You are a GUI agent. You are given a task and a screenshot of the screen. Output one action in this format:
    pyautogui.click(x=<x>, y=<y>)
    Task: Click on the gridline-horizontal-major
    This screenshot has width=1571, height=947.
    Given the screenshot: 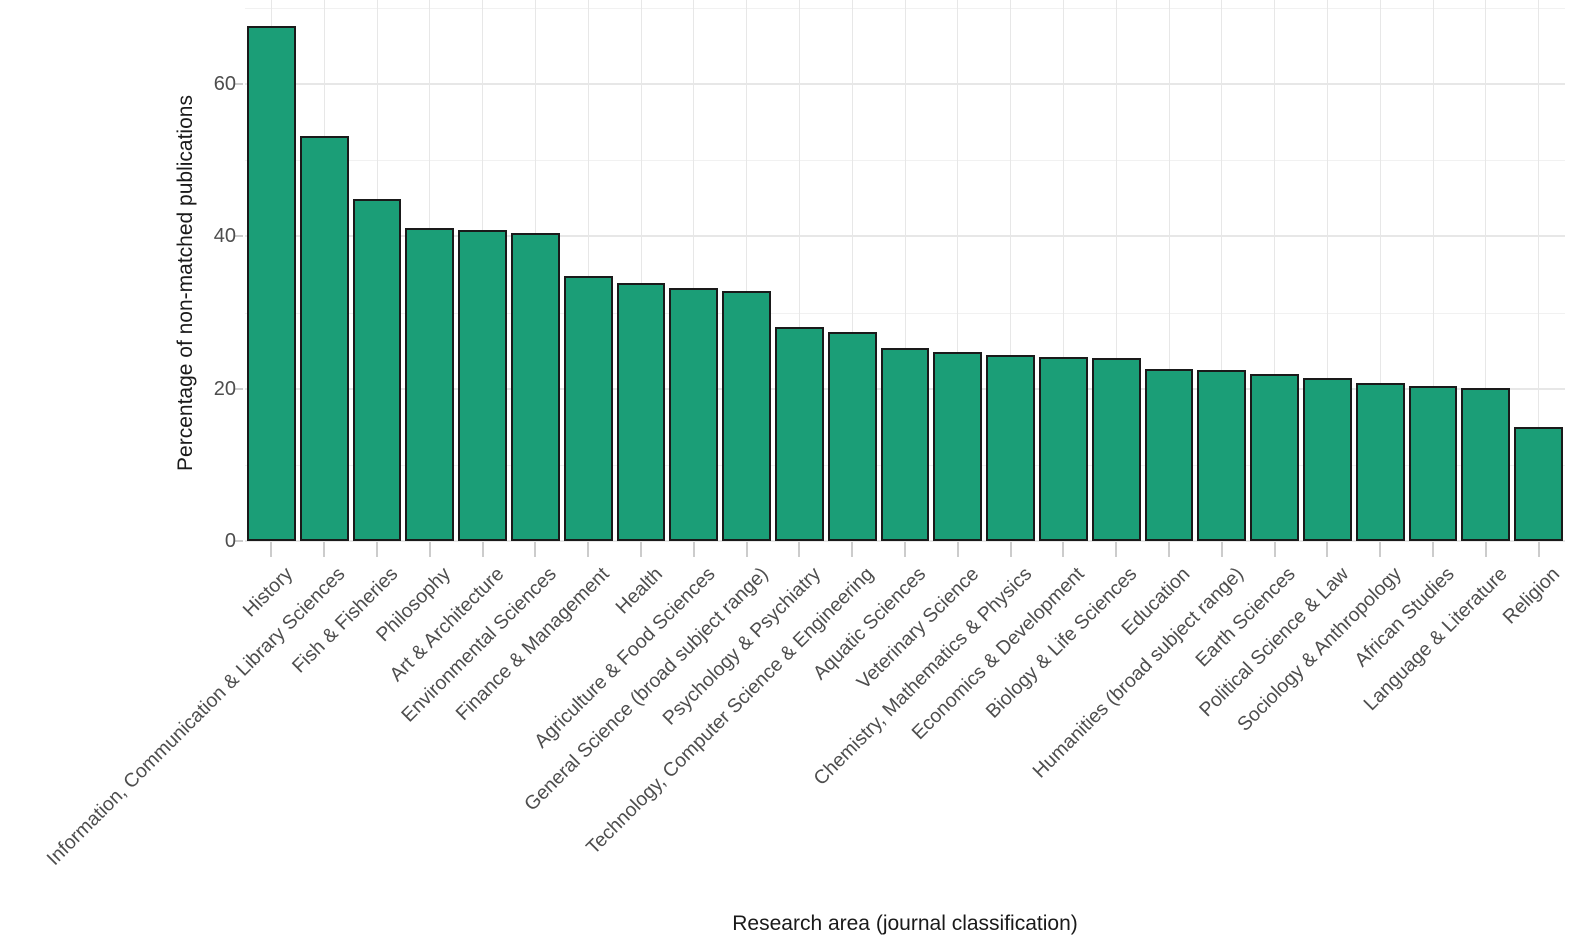 What is the action you would take?
    pyautogui.click(x=905, y=541)
    